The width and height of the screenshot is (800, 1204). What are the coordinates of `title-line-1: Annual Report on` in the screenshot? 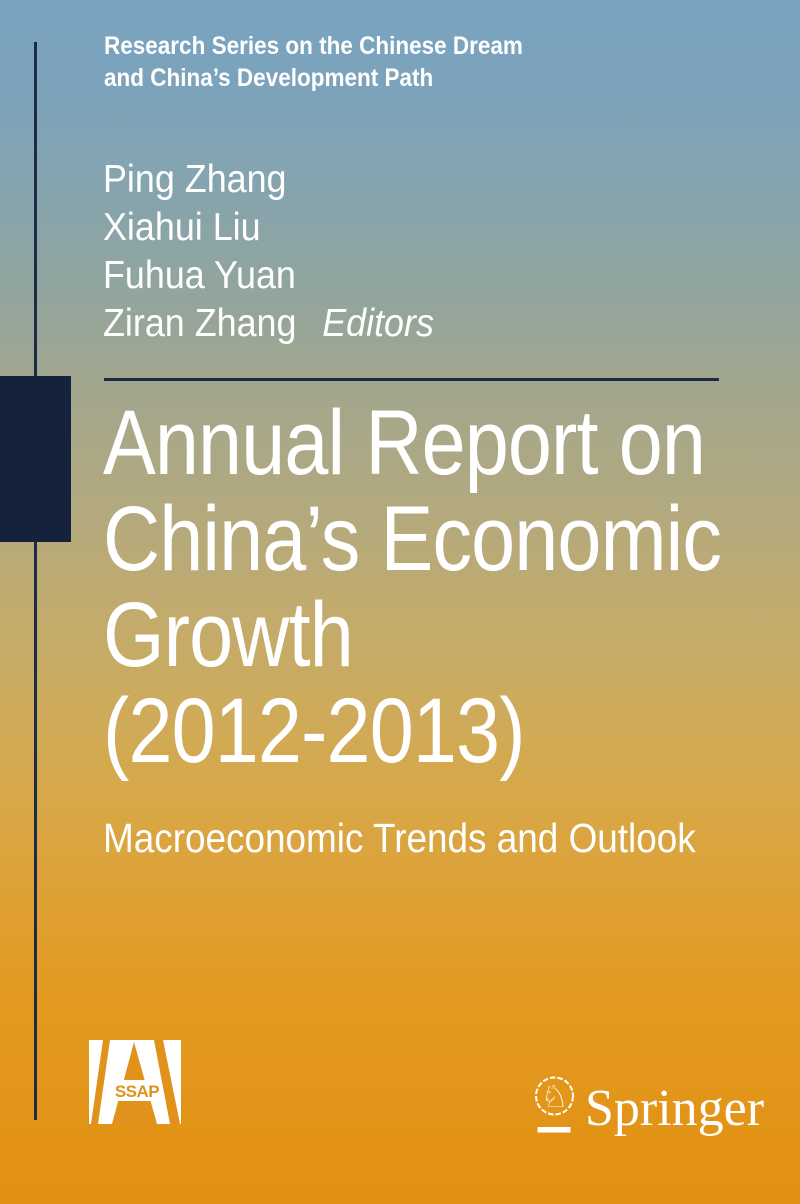 It's located at (404, 443).